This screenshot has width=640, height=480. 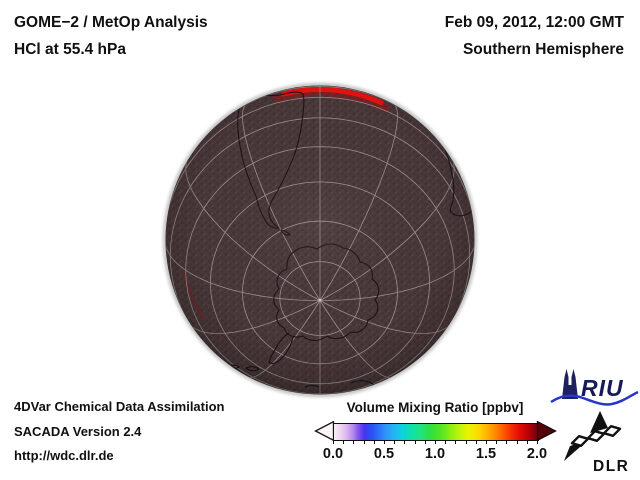 I want to click on riu-wave-icon, so click(x=594, y=398).